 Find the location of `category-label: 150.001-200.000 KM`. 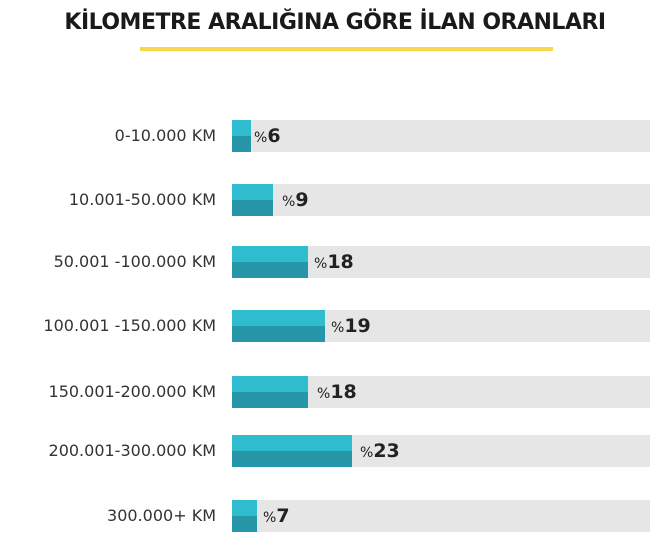

category-label: 150.001-200.000 KM is located at coordinates (132, 391).